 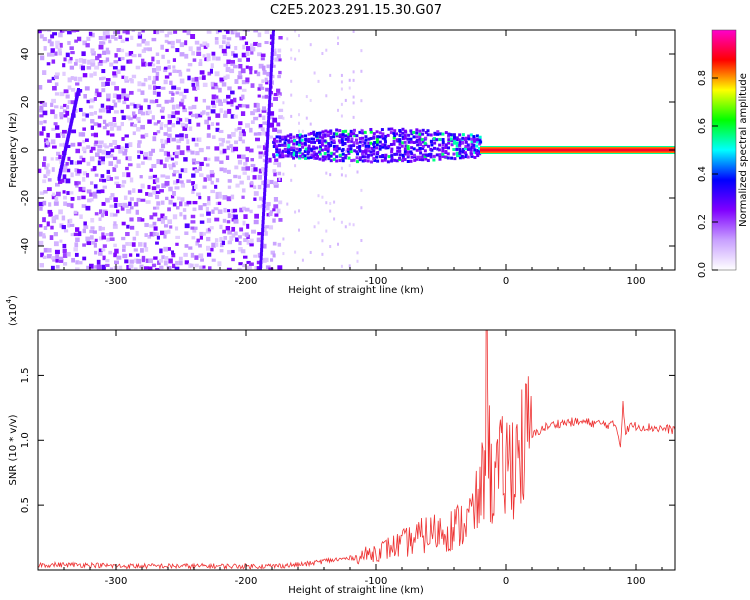 What do you see at coordinates (13, 150) in the screenshot?
I see `heatmap-y-axis-label: Frequency (Hz)` at bounding box center [13, 150].